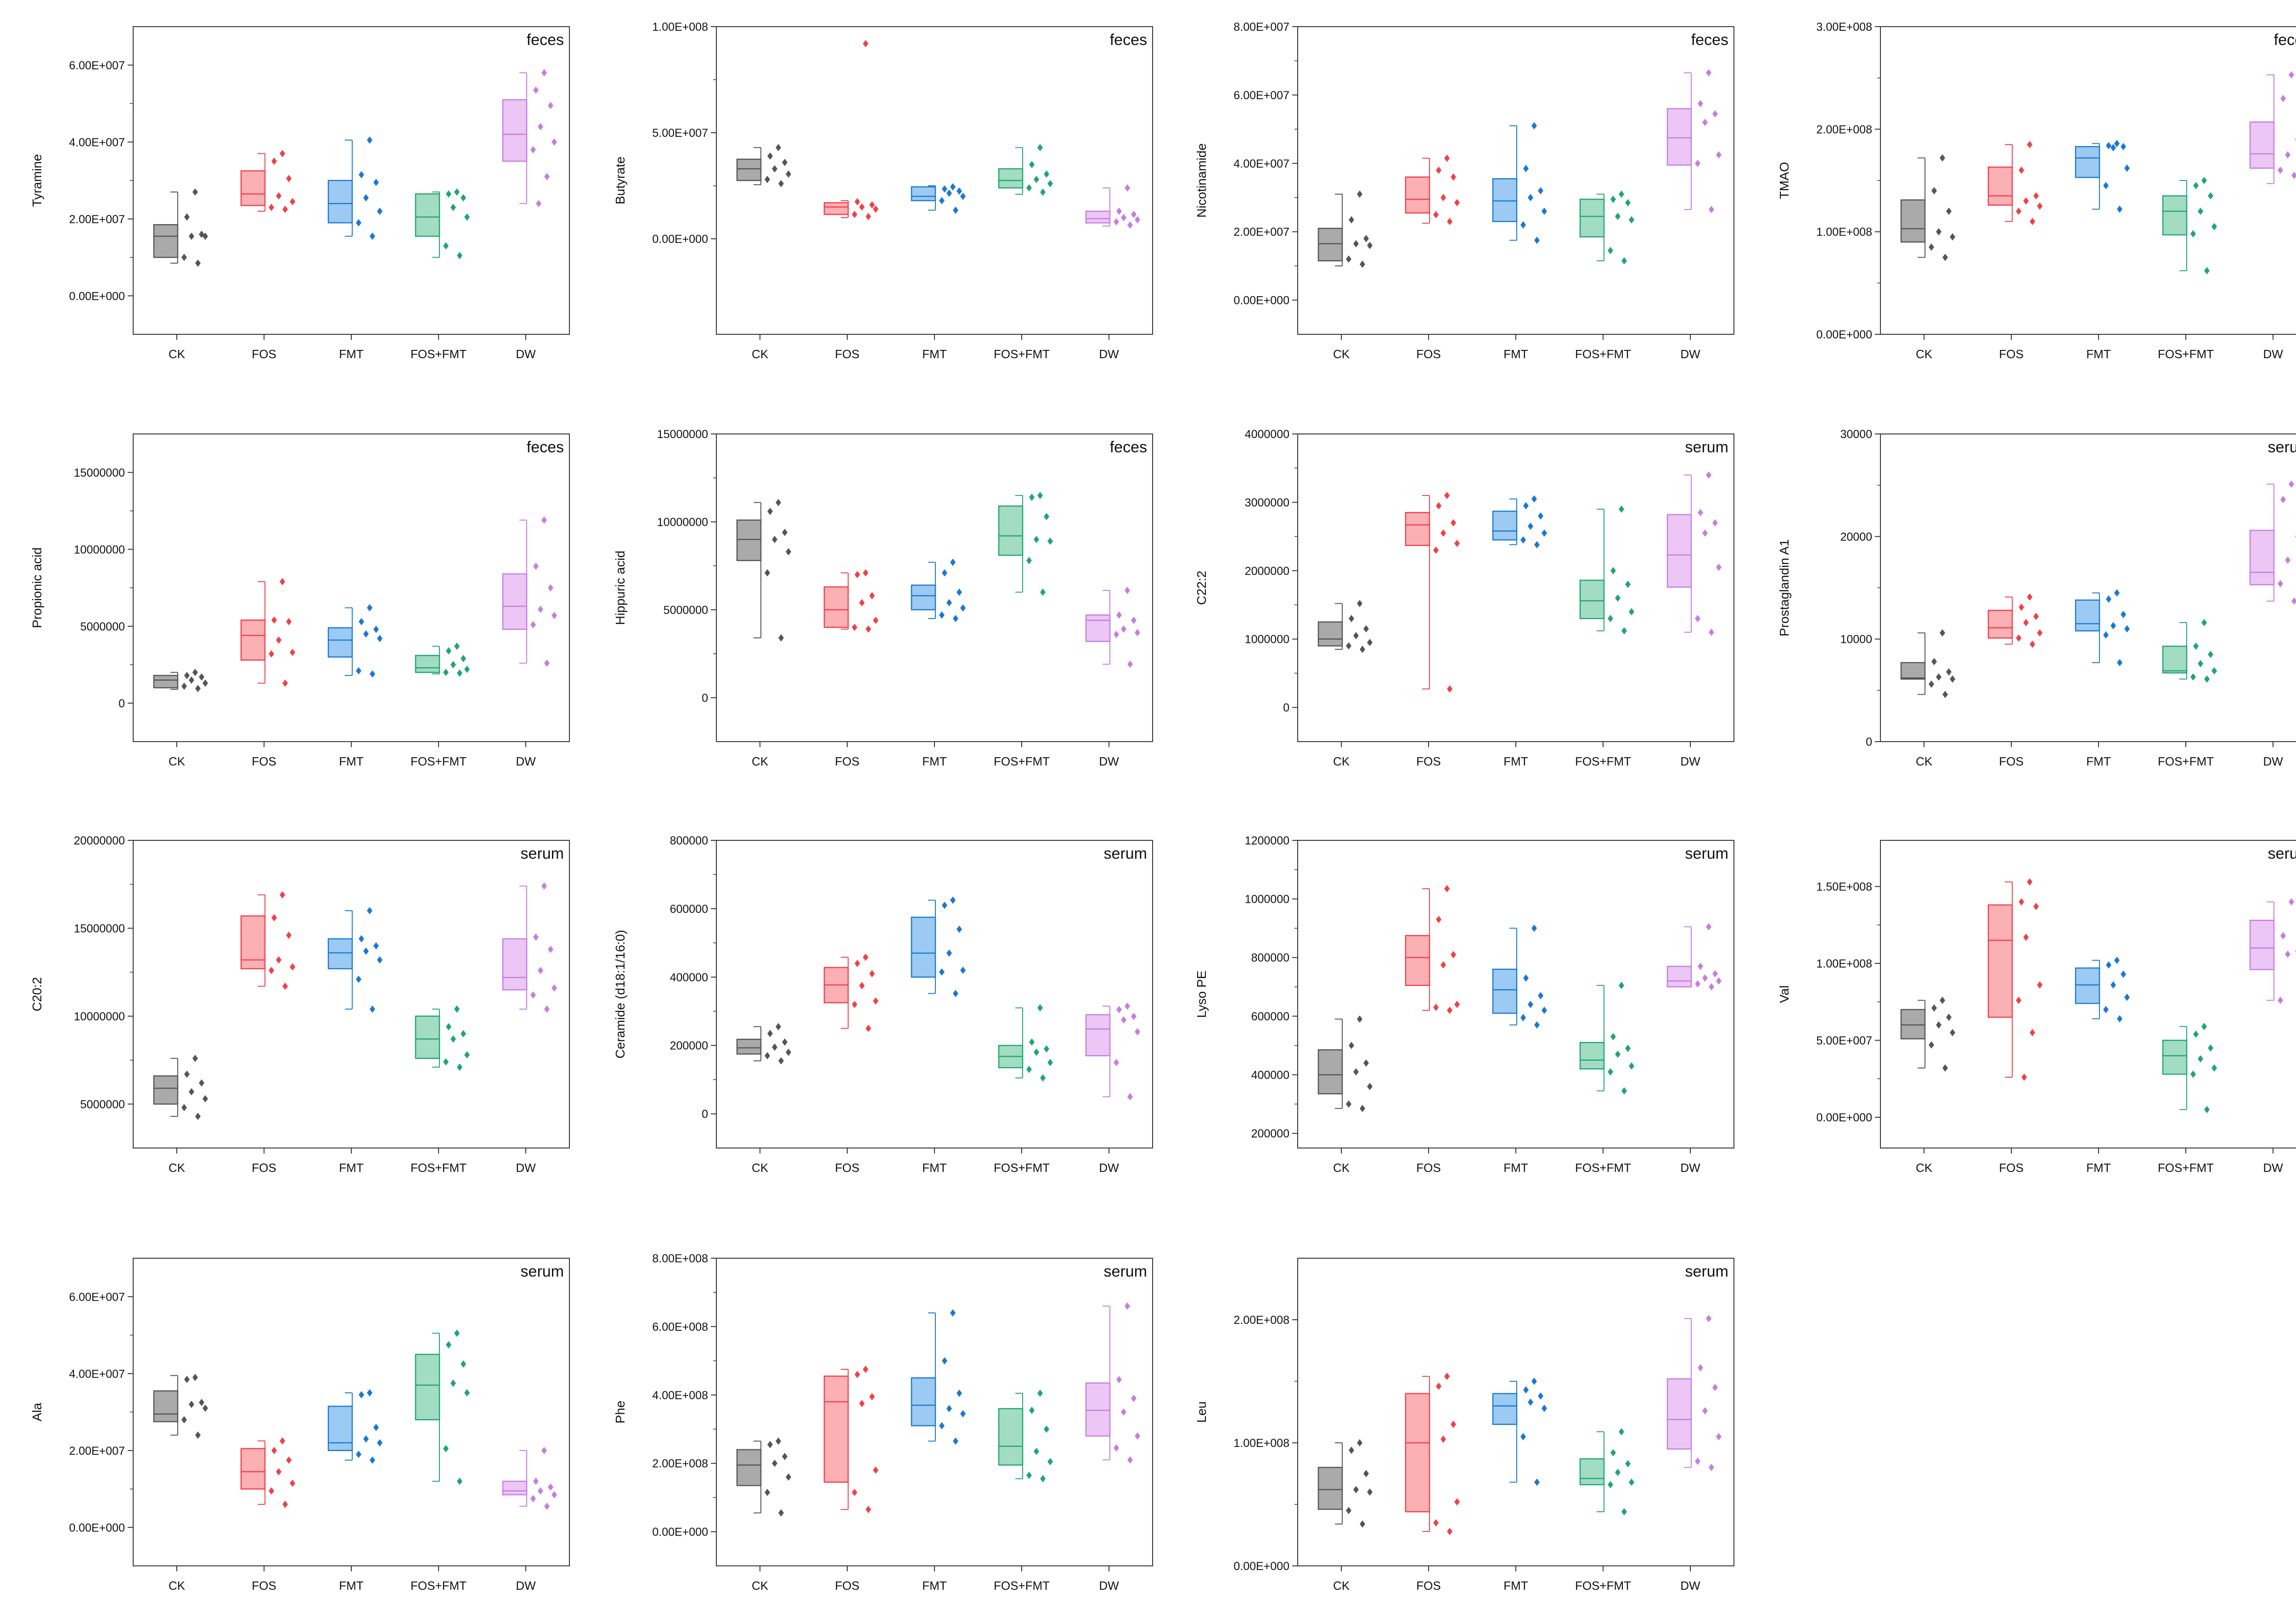  What do you see at coordinates (121, 703) in the screenshot?
I see `y-tick-label: 0` at bounding box center [121, 703].